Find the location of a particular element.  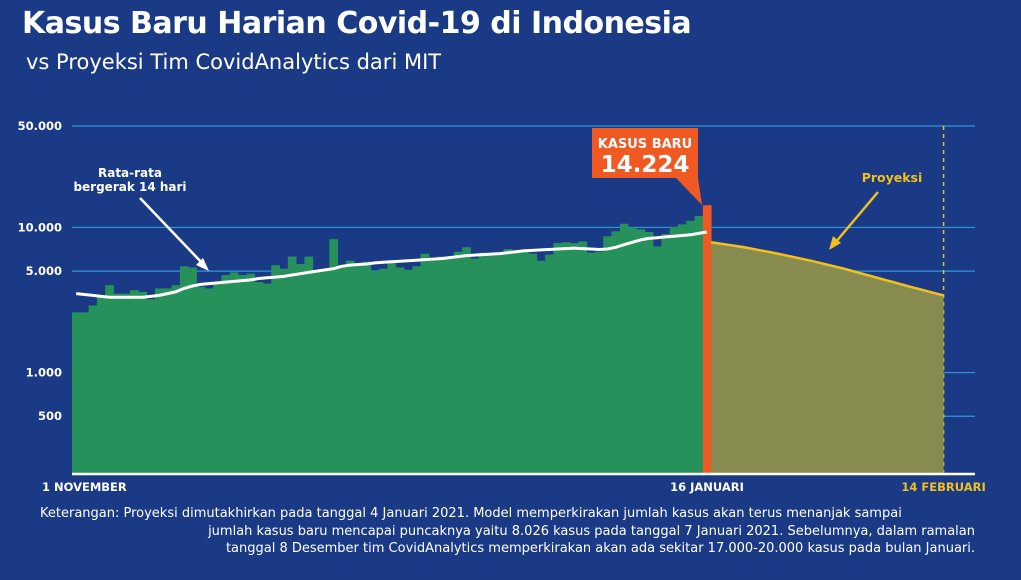

projection-arrowhead is located at coordinates (835, 243).